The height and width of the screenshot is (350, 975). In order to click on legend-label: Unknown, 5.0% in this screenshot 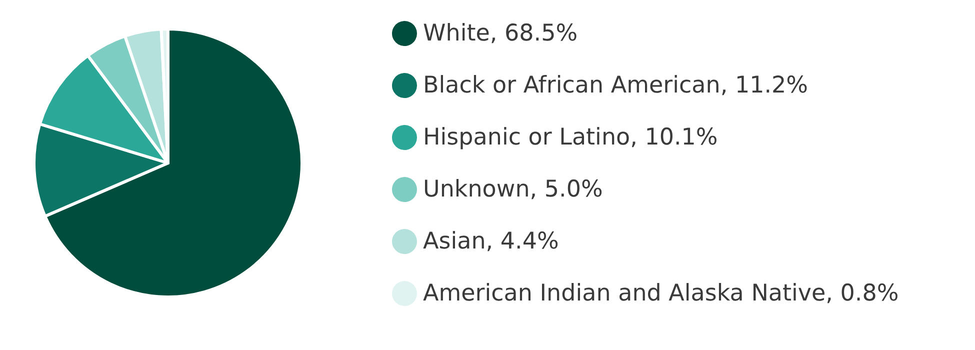, I will do `click(513, 189)`.